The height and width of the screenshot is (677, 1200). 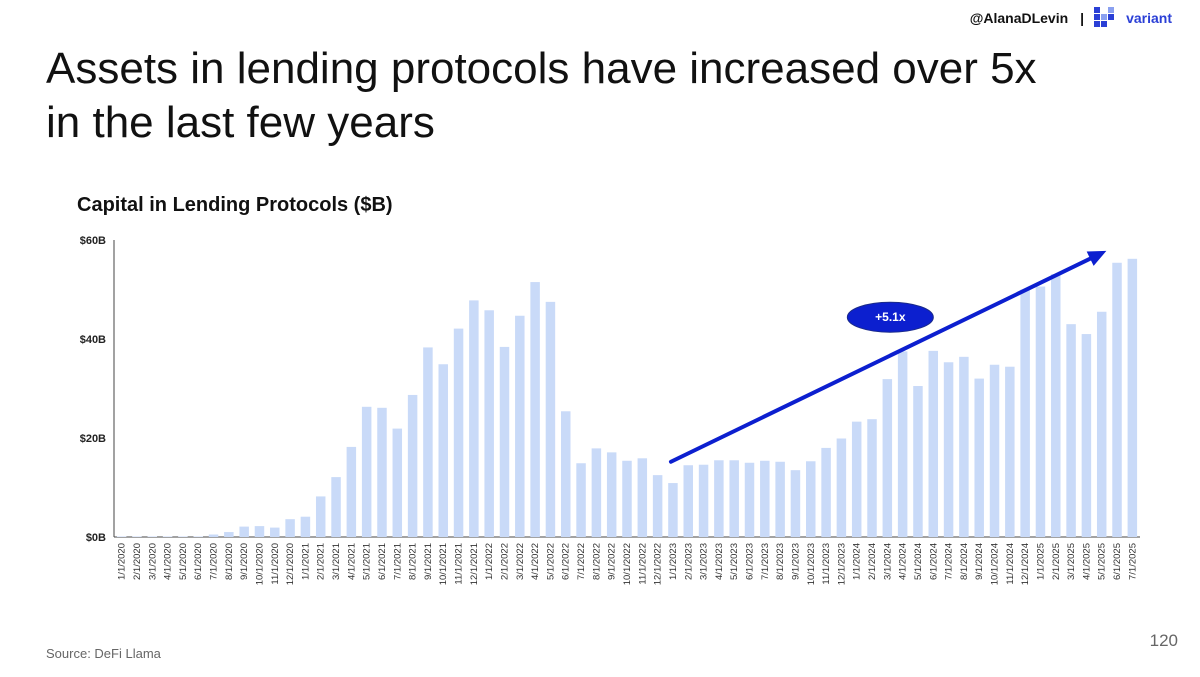 What do you see at coordinates (96, 538) in the screenshot?
I see `y-tick-label: $0B` at bounding box center [96, 538].